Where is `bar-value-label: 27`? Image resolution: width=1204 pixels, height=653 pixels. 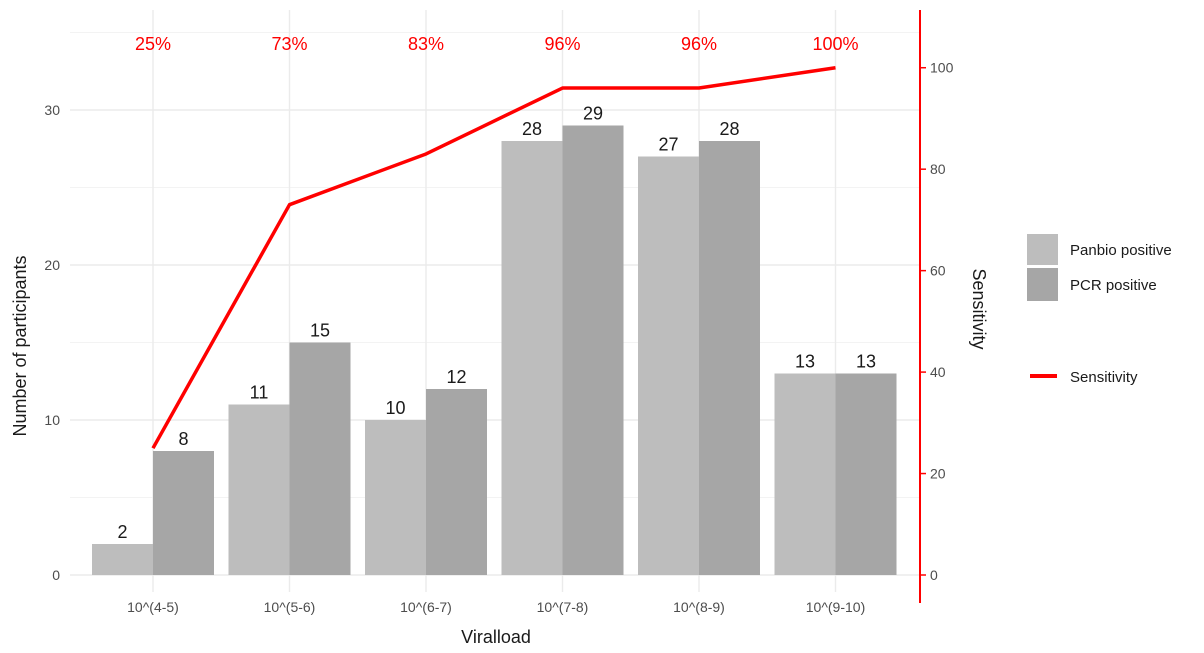
bar-value-label: 27 is located at coordinates (668, 145).